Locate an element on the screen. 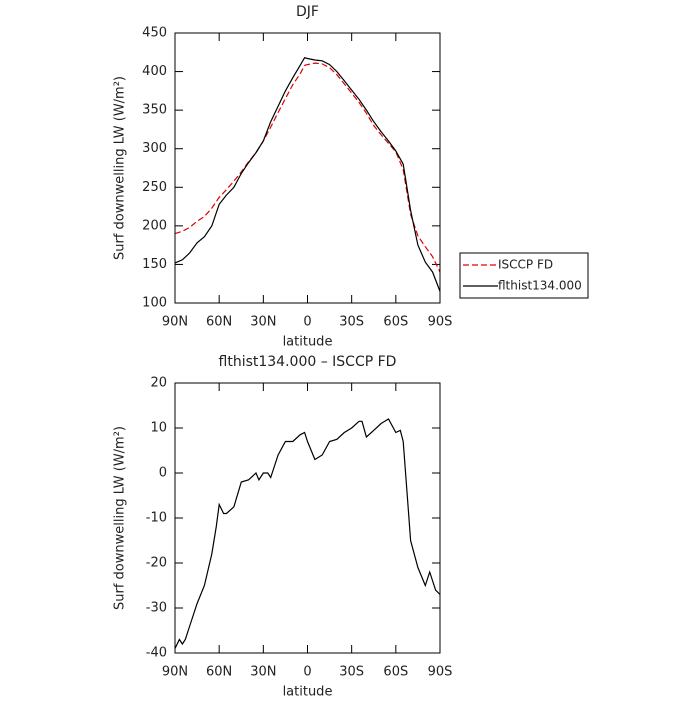 The image size is (700, 704). y-tick-label: 150 is located at coordinates (154, 264).